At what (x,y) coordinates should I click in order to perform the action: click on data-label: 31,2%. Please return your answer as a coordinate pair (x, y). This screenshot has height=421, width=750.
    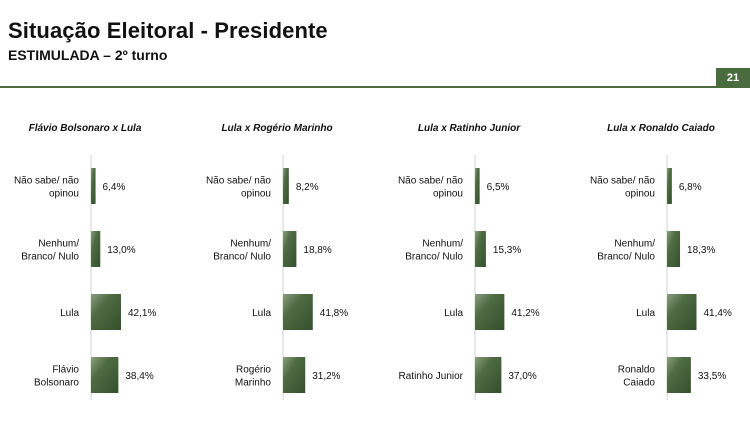
    Looking at the image, I should click on (326, 376).